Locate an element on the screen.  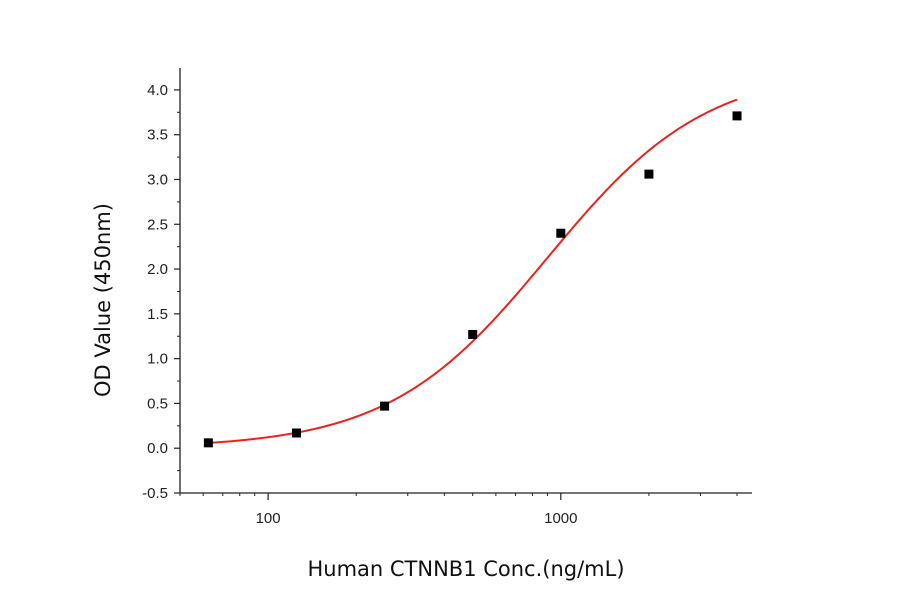
x-axis-title: Human CTNNB1 Conc.(ng/mL) is located at coordinates (465, 569).